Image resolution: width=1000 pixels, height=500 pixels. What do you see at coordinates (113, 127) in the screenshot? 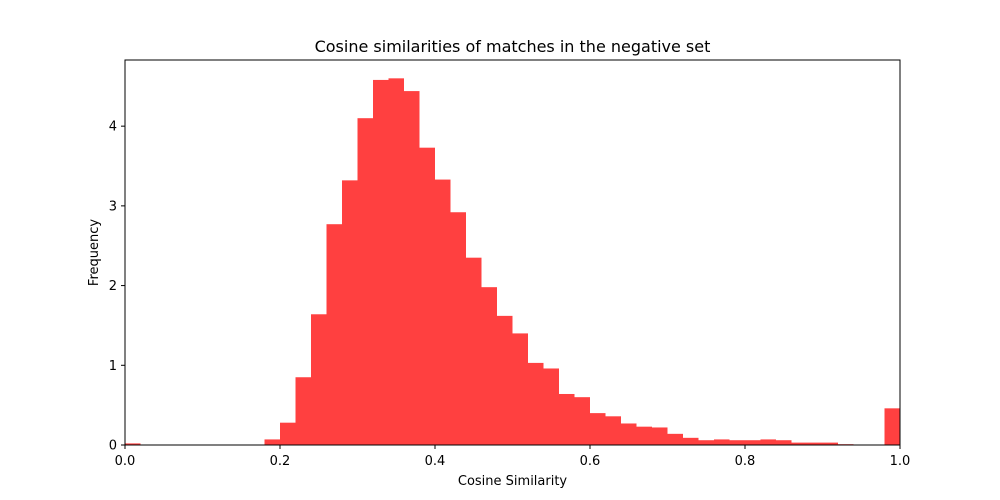
I see `y-tick-label: 4` at bounding box center [113, 127].